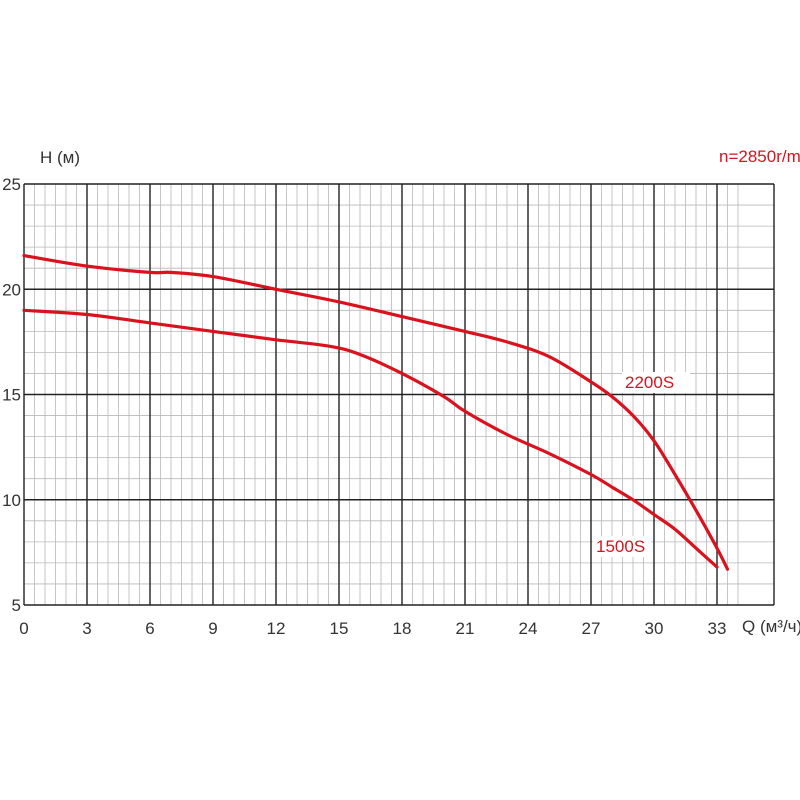 The width and height of the screenshot is (800, 800). What do you see at coordinates (86, 628) in the screenshot?
I see `x-tick-label: 3` at bounding box center [86, 628].